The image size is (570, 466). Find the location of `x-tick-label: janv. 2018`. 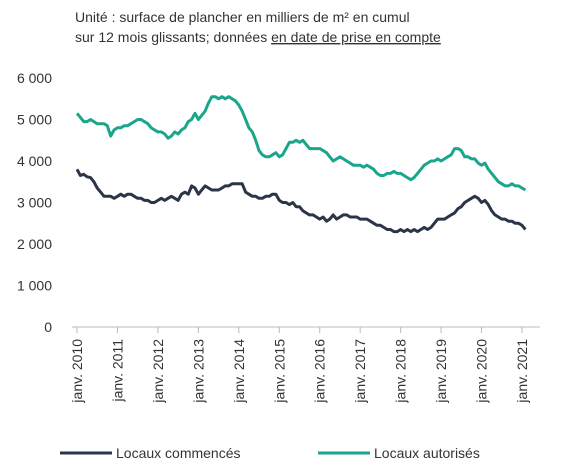

x-tick-label: janv. 2018 is located at coordinates (401, 371).